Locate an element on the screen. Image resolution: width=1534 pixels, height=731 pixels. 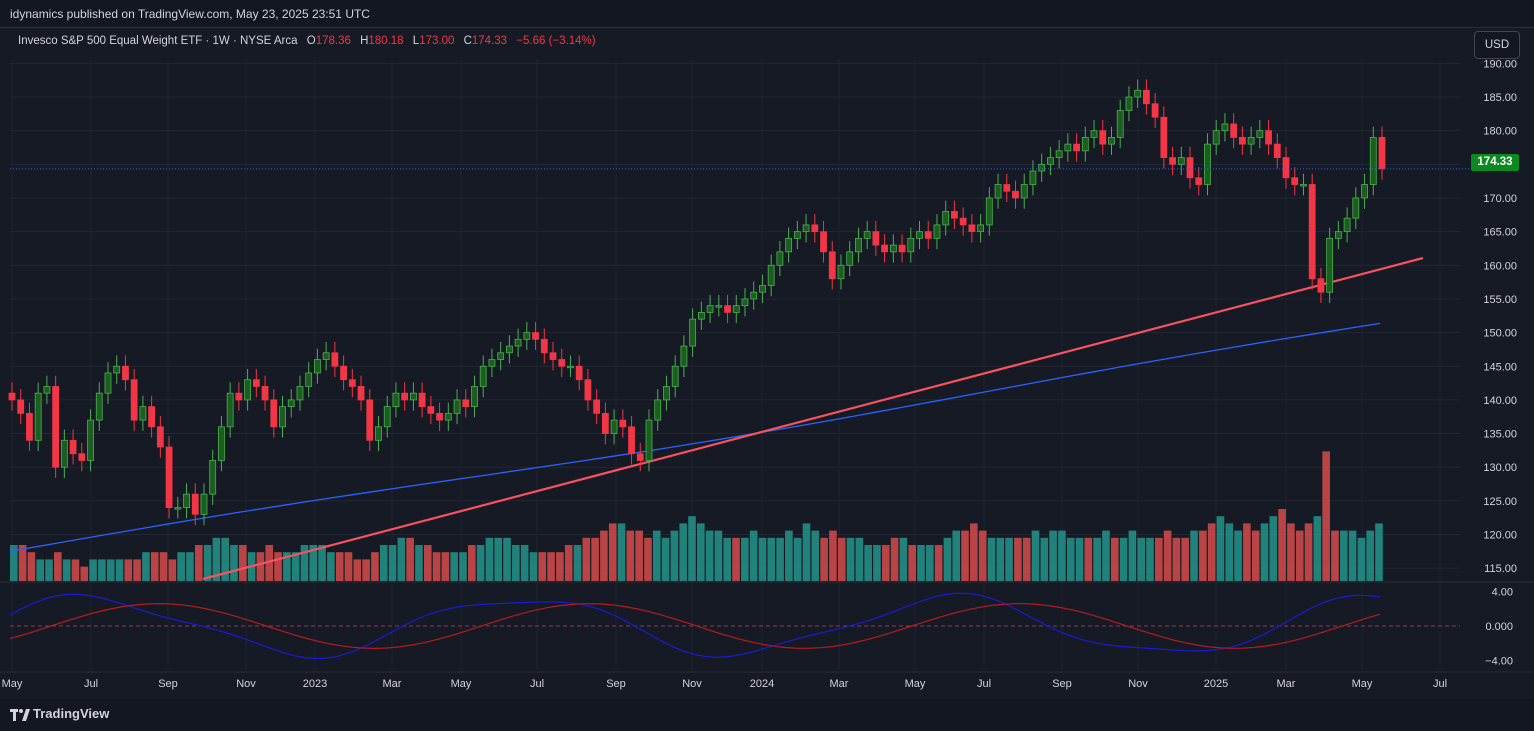
y-tick-label: 135.00 is located at coordinates (1500, 435).